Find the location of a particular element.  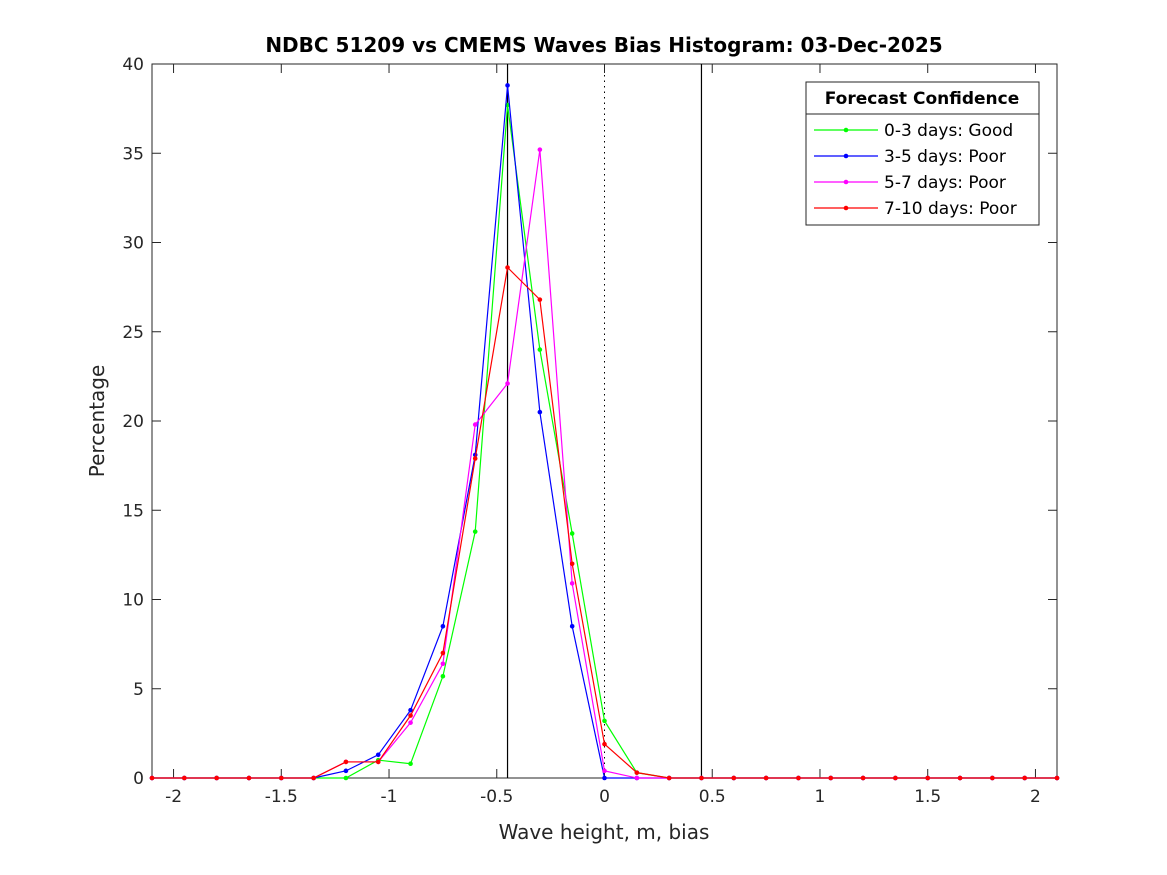

x-axis-label: Wave height, m, bias is located at coordinates (604, 832).